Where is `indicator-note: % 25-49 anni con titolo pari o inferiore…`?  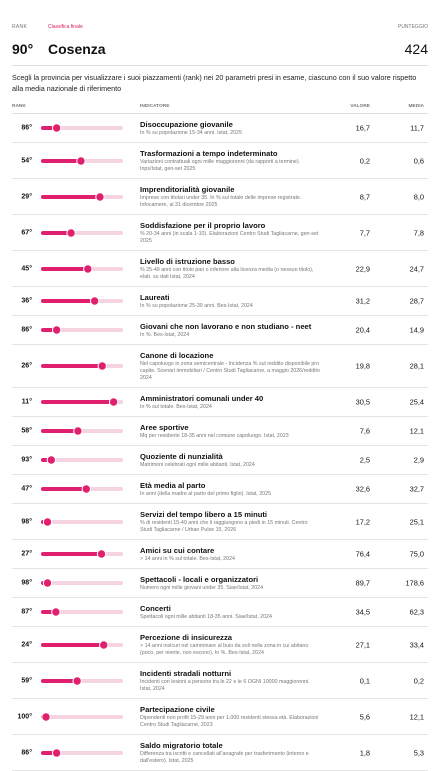 indicator-note: % 25-49 anni con titolo pari o inferiore… is located at coordinates (227, 273).